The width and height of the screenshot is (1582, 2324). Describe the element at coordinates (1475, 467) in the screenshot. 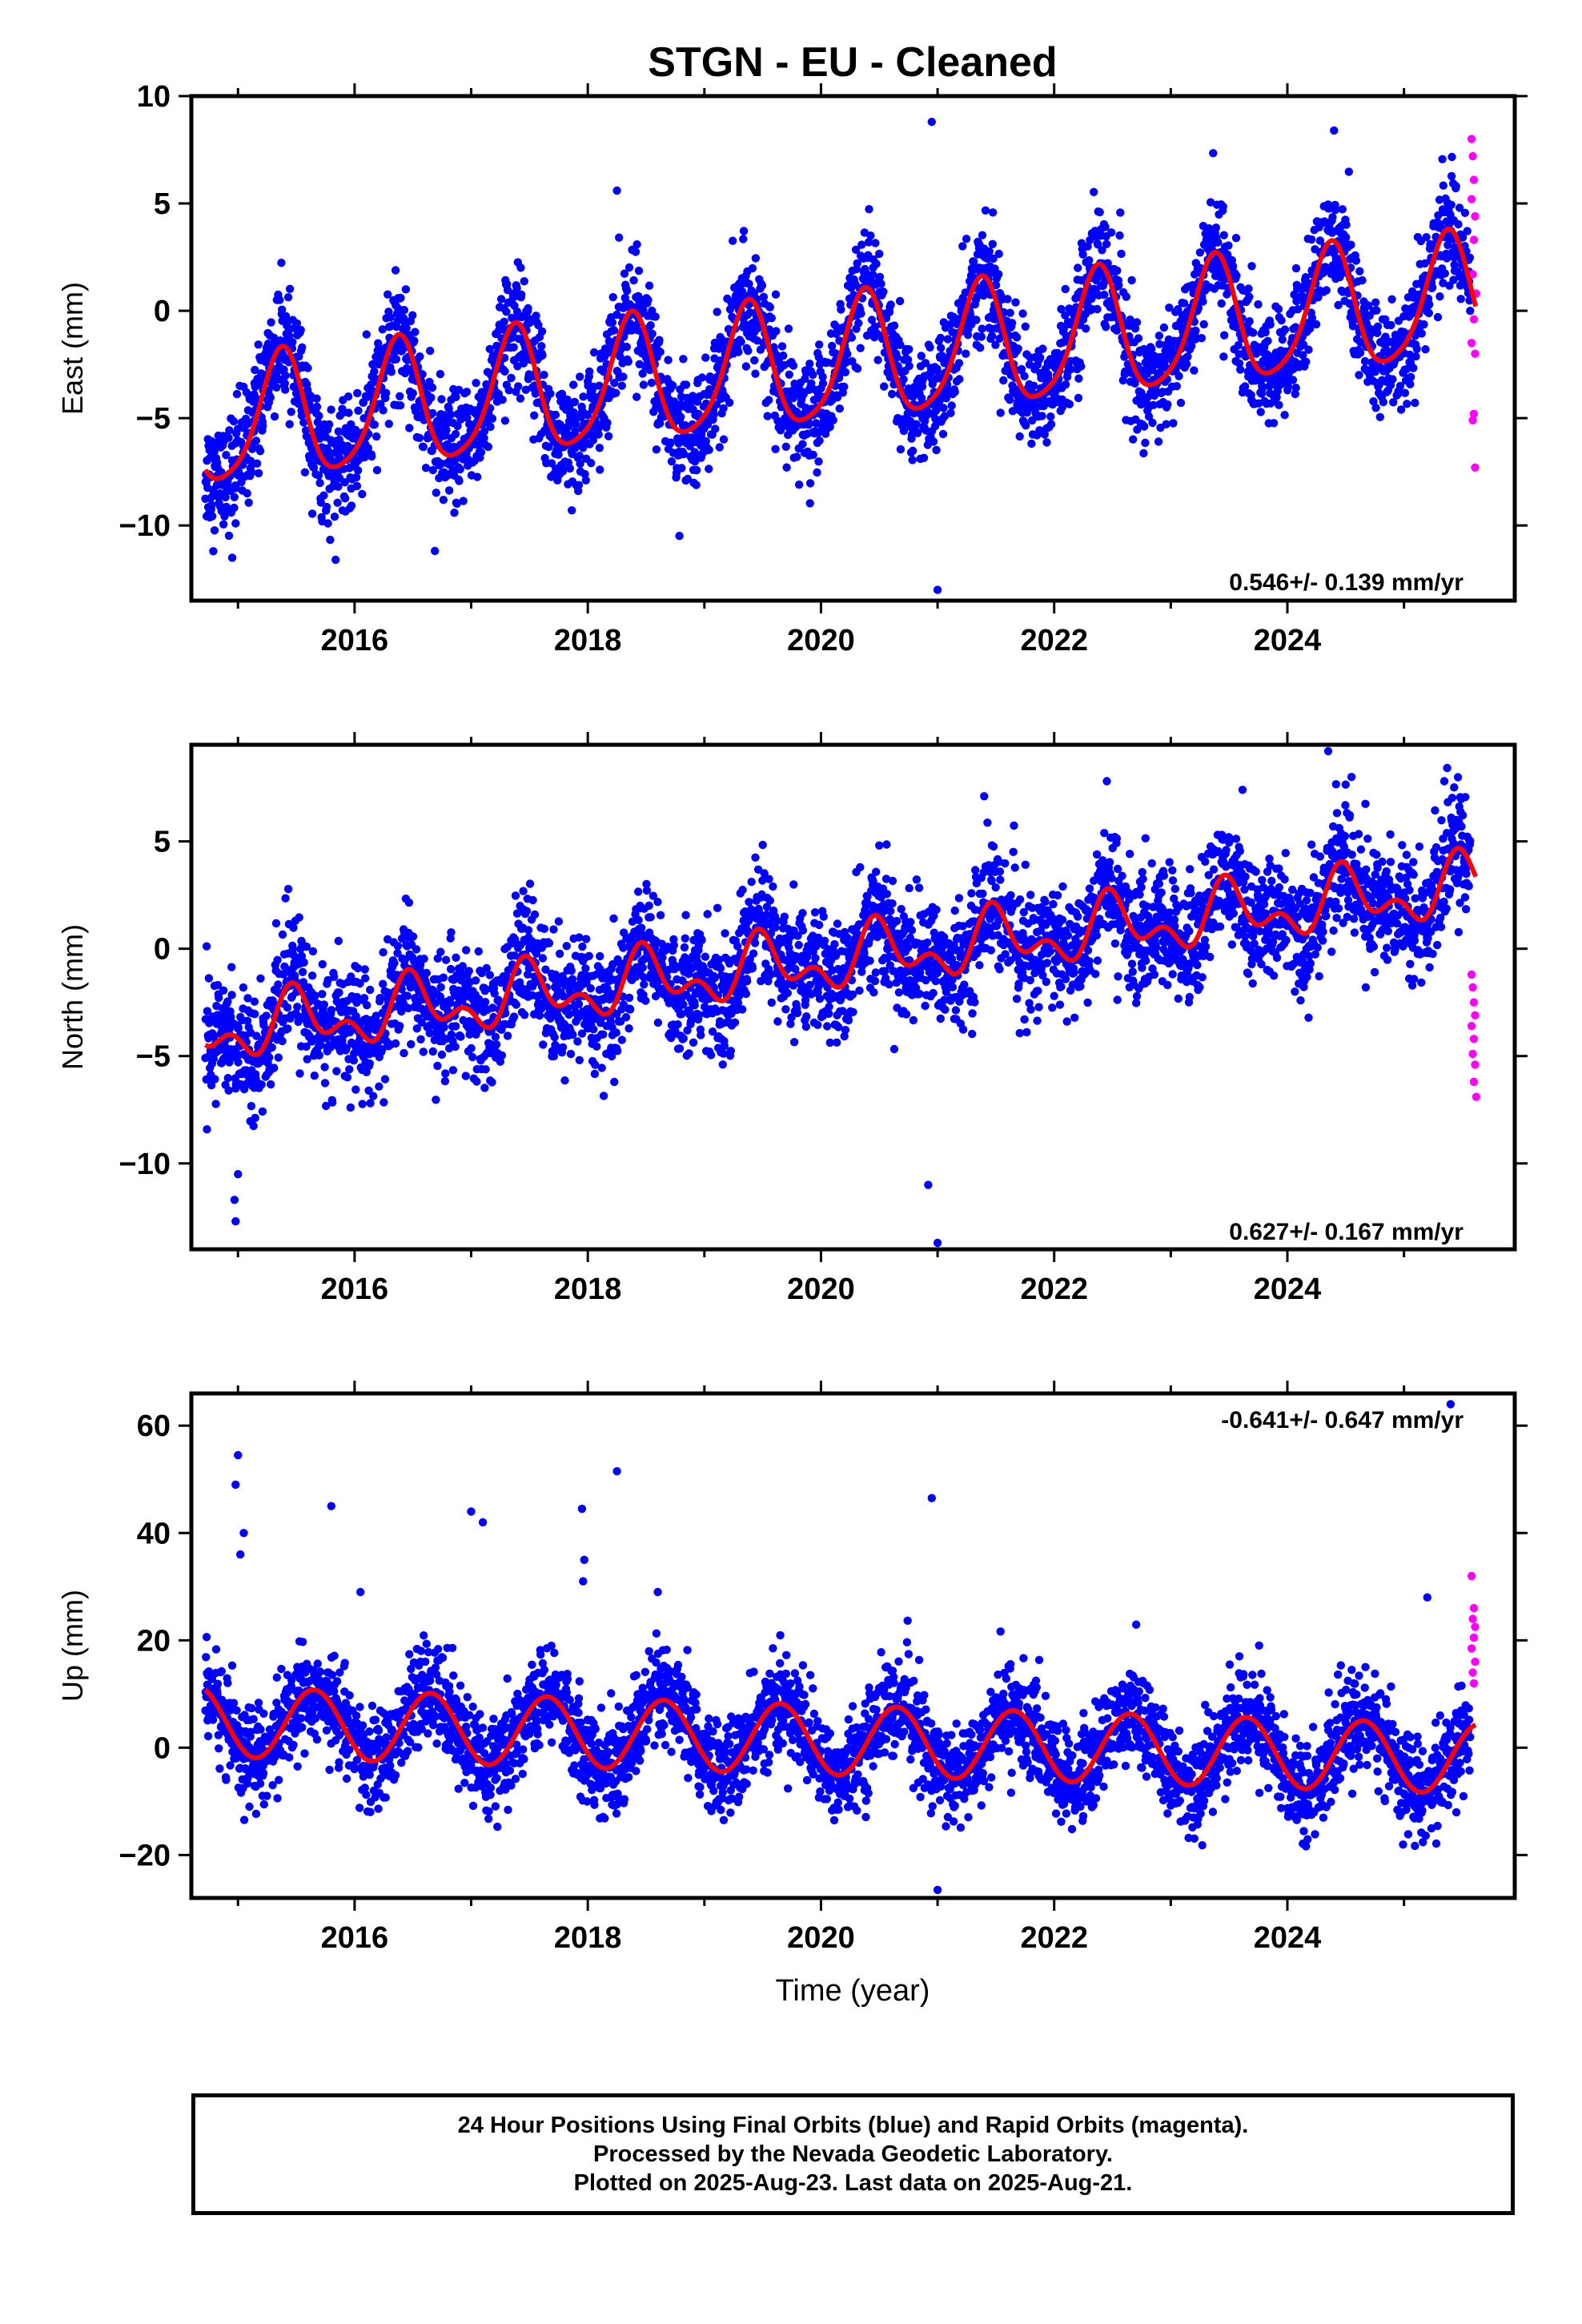

I see `east-rapid-point` at that location.